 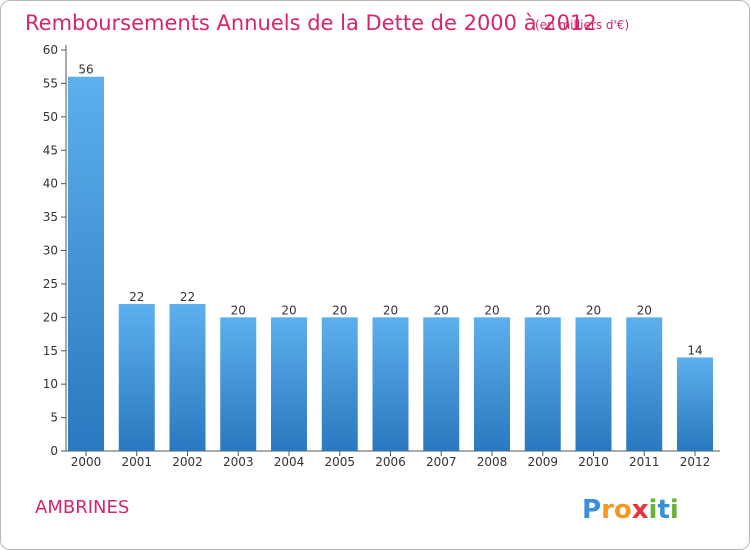 I want to click on logo-letter: r, so click(x=607, y=510).